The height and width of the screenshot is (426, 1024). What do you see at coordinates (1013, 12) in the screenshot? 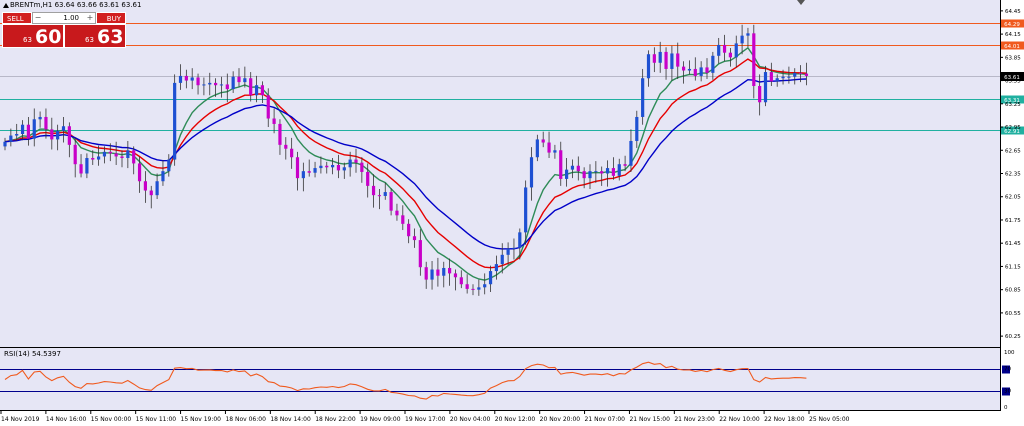
I see `price-tick-label: 64.45` at bounding box center [1013, 12].